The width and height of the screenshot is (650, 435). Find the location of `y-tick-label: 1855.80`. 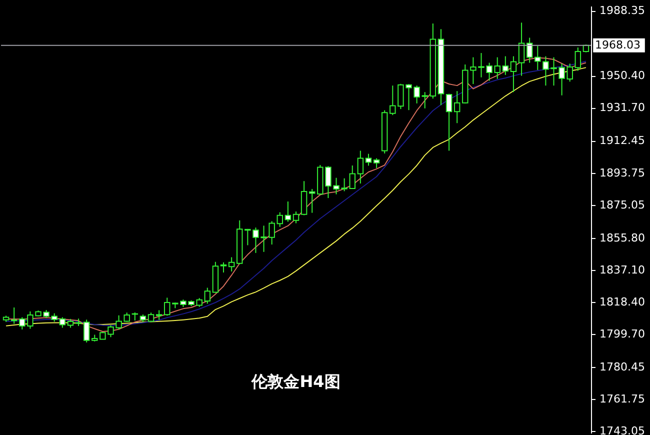

y-tick-label: 1855.80 is located at coordinates (622, 237).